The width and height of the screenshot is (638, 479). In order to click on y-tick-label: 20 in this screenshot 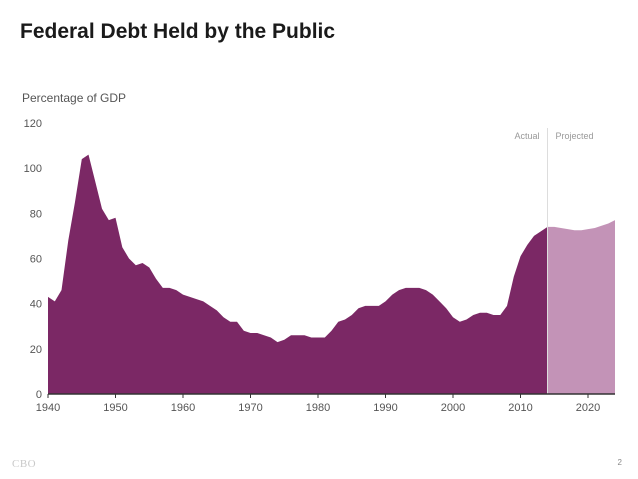, I will do `click(36, 350)`.